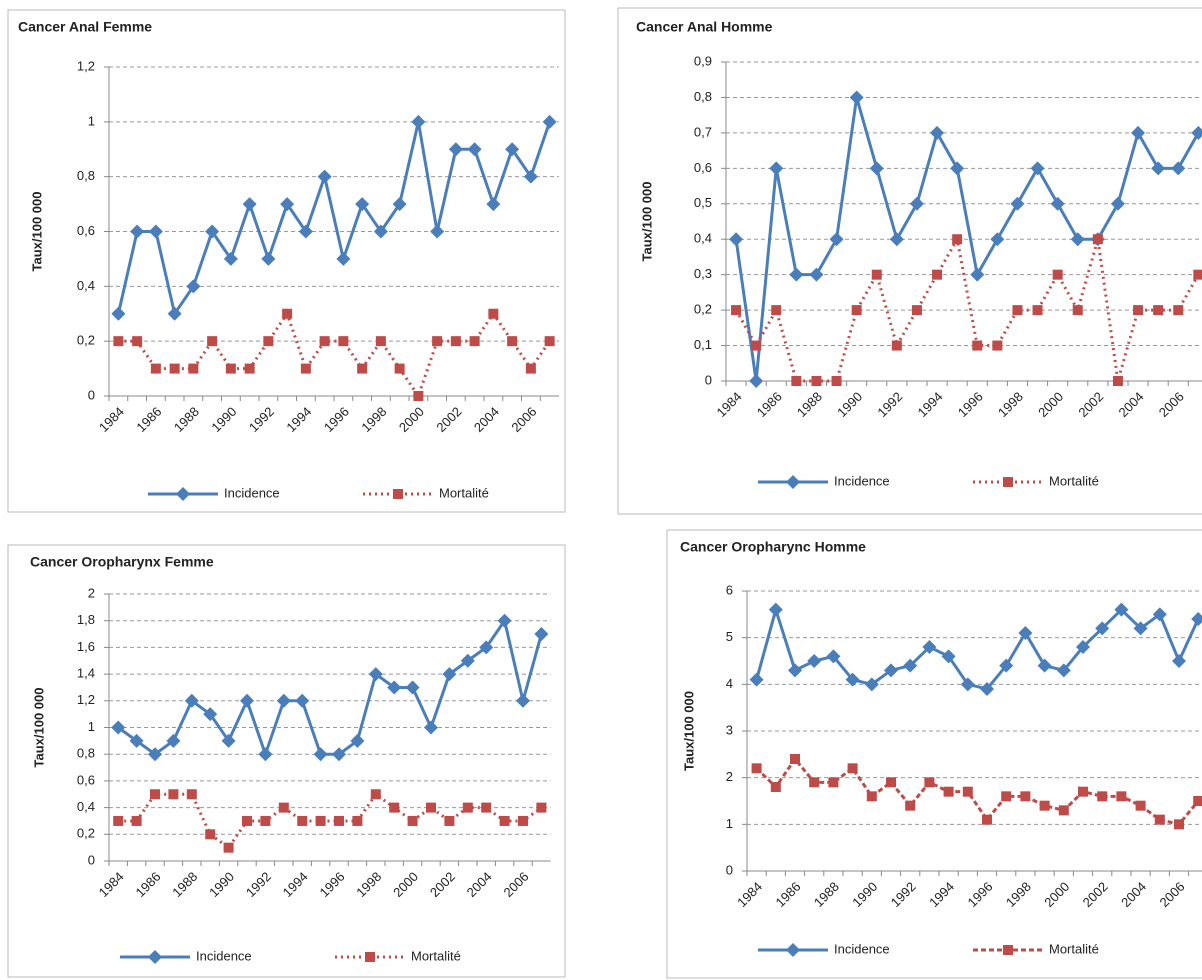 This screenshot has height=980, width=1202. Describe the element at coordinates (704, 27) in the screenshot. I see `chart-title: Cancer Anal Homme` at that location.